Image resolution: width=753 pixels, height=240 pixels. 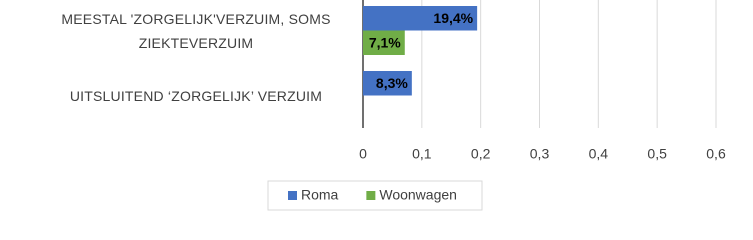 I want to click on x-tick-label: 0,3, so click(x=540, y=154).